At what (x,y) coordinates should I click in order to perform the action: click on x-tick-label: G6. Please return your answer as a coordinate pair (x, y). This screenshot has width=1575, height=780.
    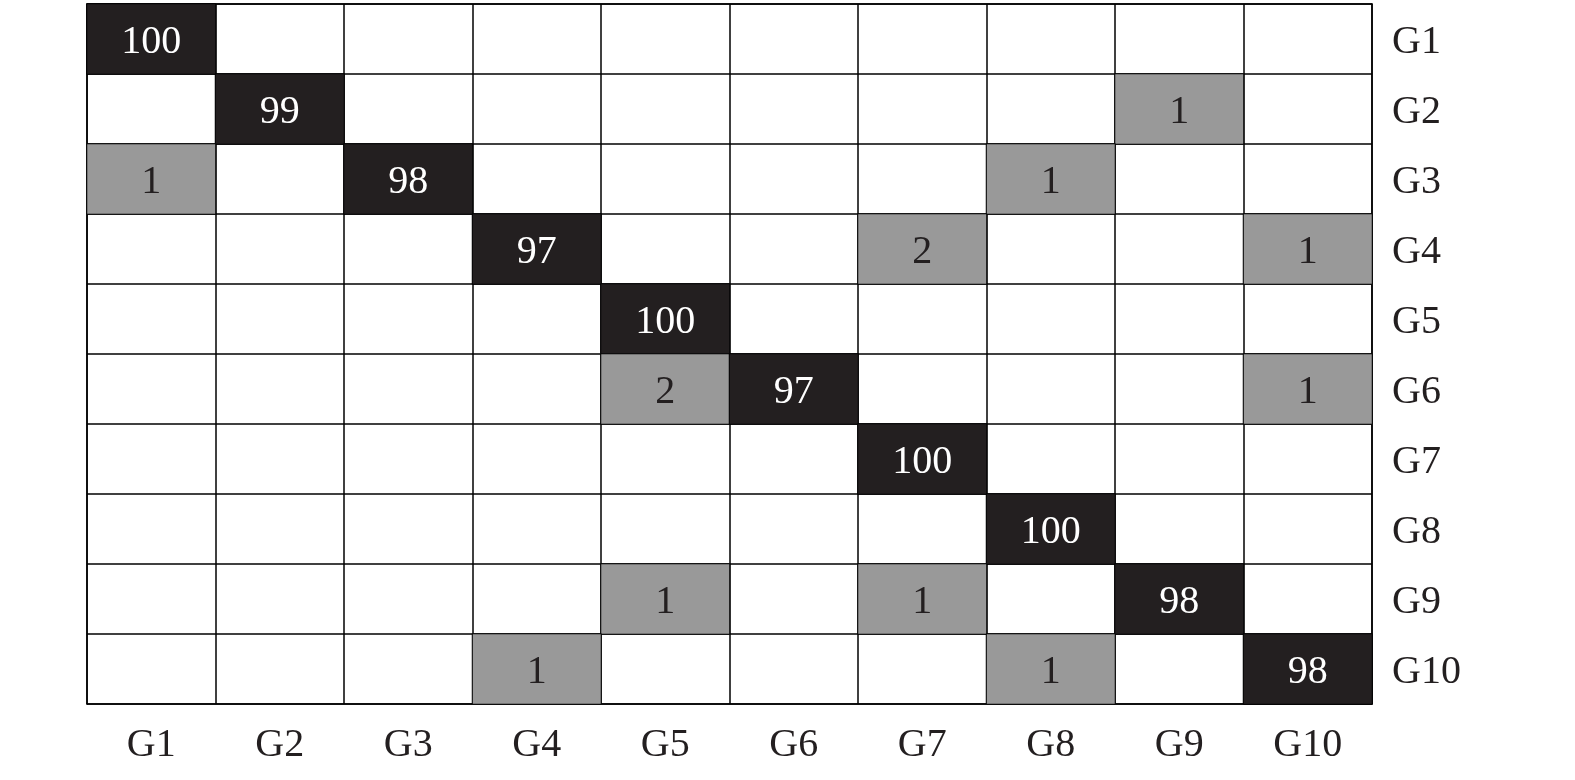
    Looking at the image, I should click on (794, 742).